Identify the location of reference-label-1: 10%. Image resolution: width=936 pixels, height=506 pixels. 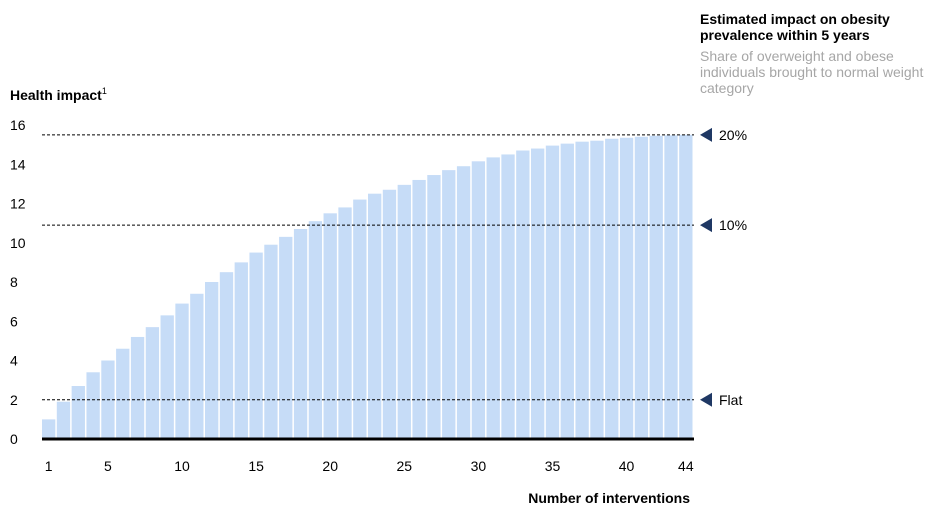
(733, 225).